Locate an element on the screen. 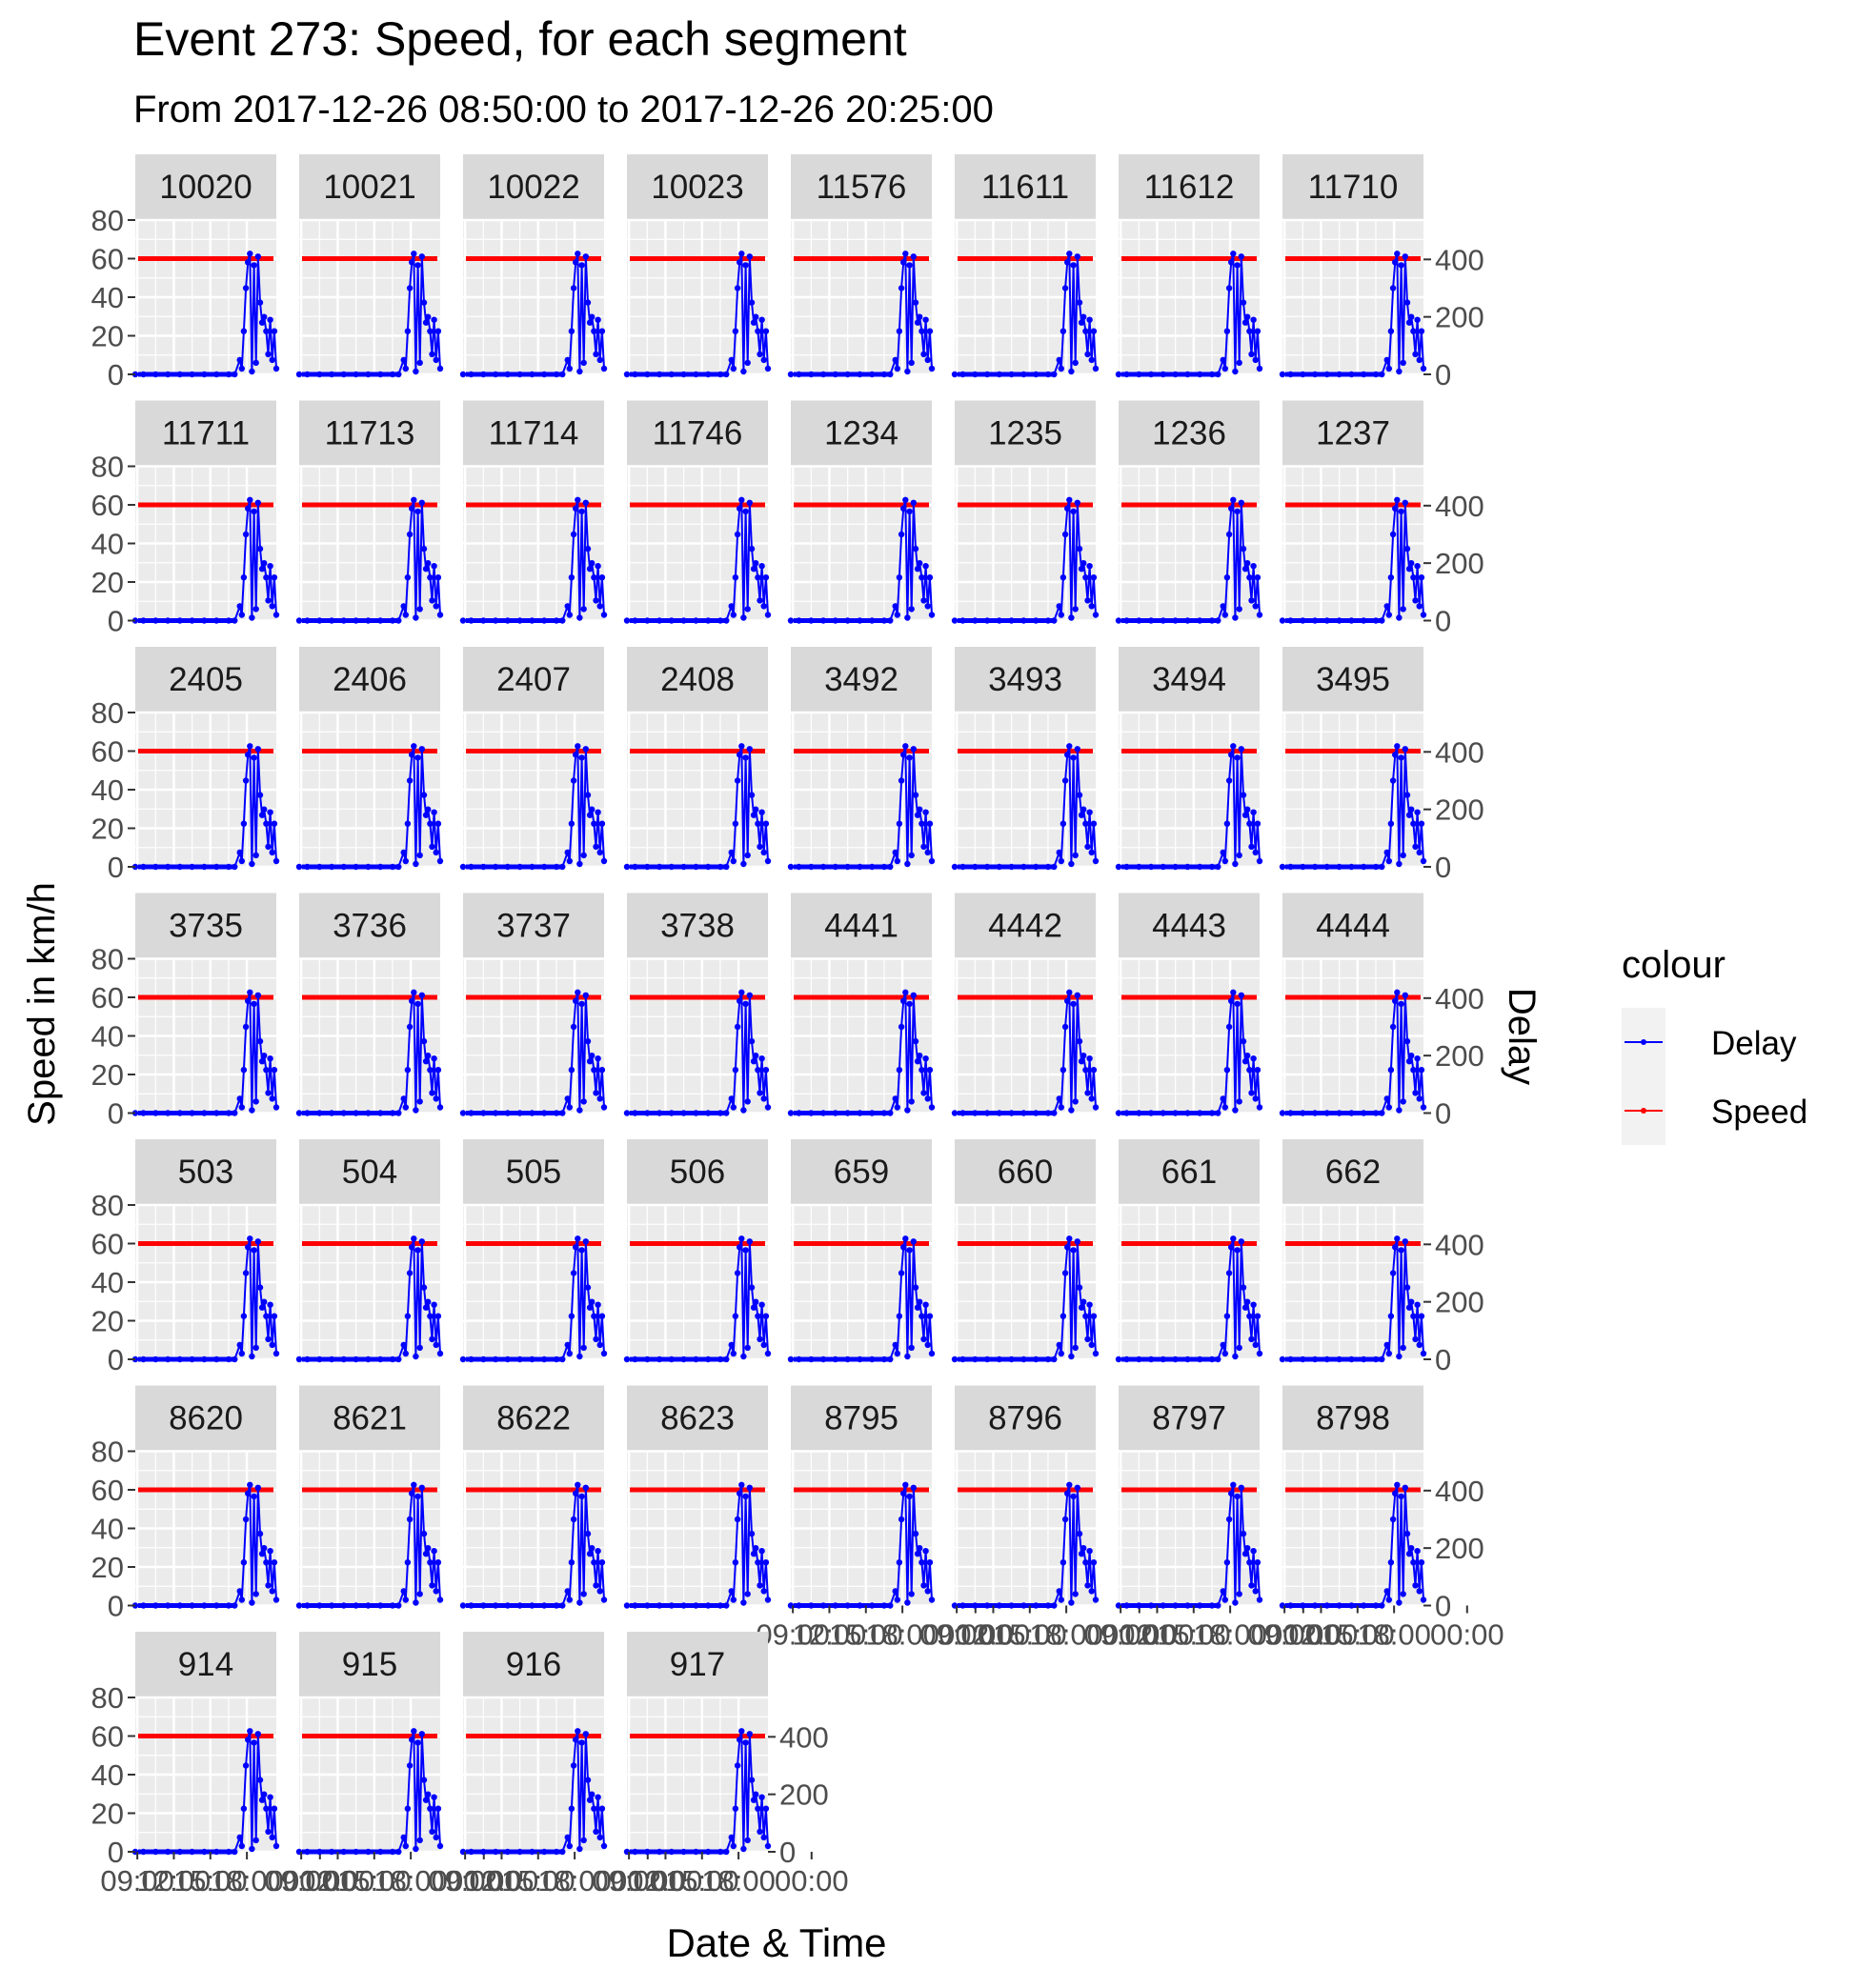 The image size is (1857, 1988). y-left-tick-label: 80 is located at coordinates (108, 221).